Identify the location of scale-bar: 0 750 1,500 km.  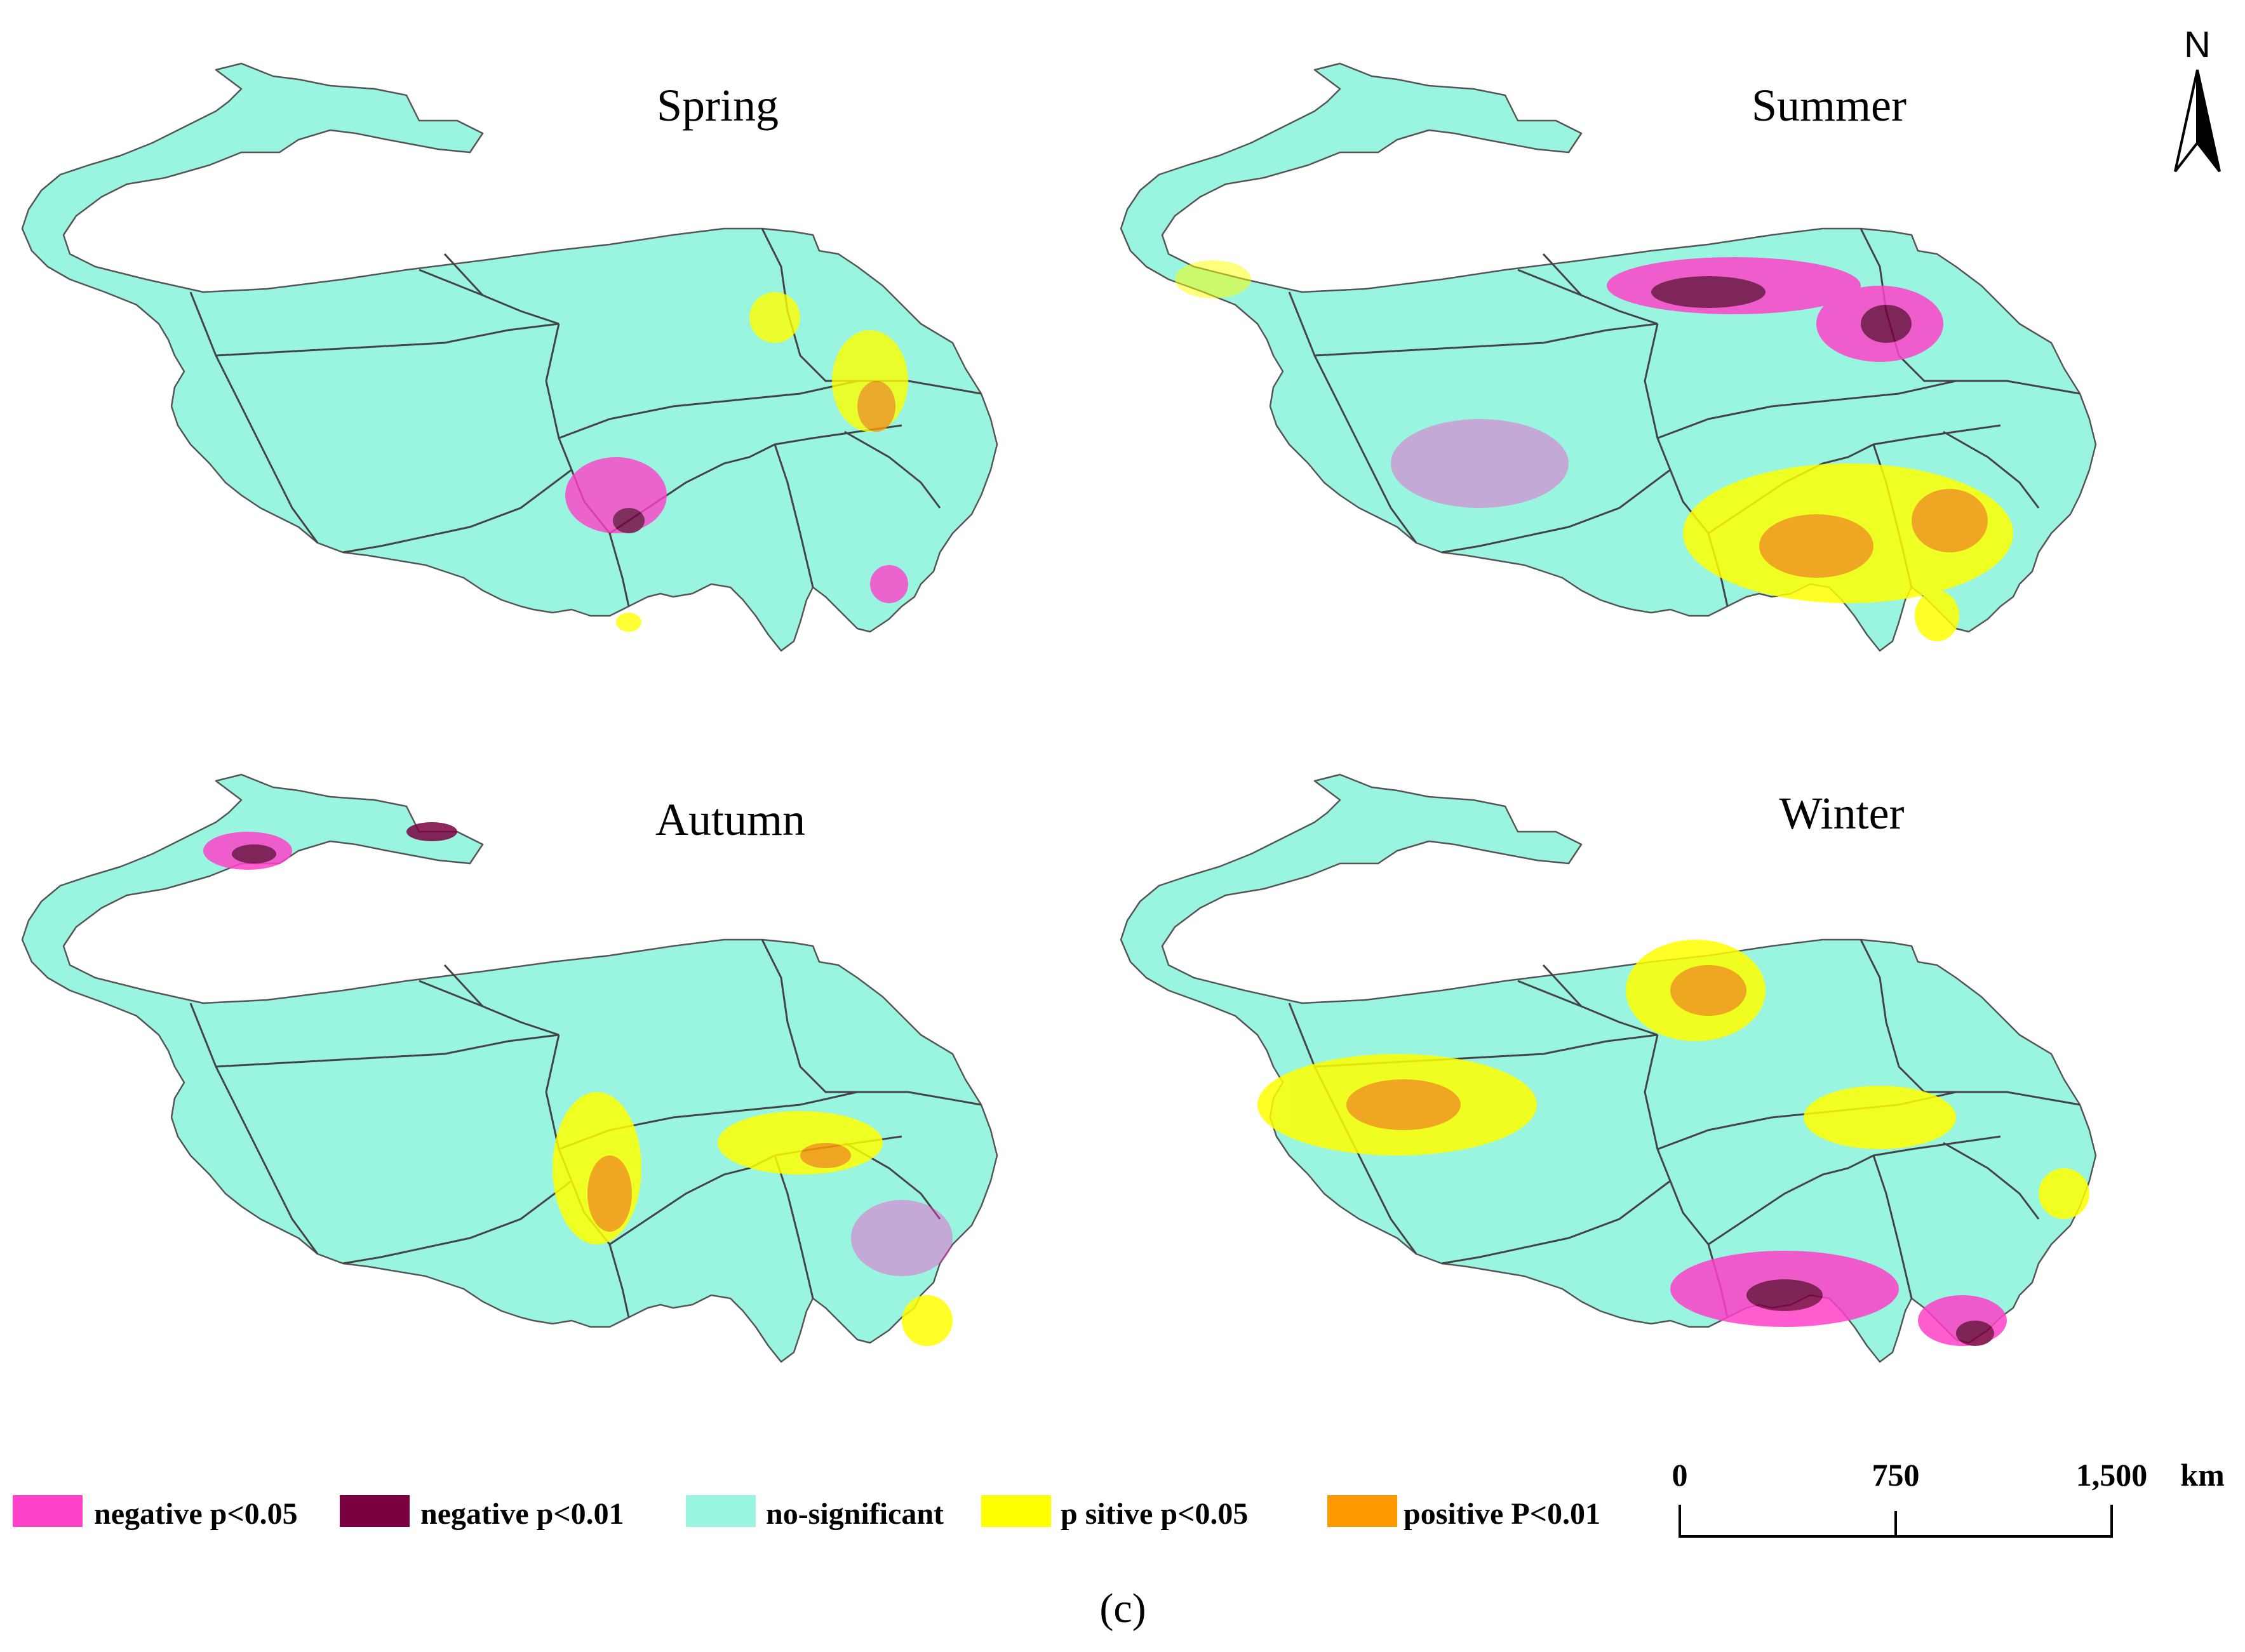
(1948, 1497).